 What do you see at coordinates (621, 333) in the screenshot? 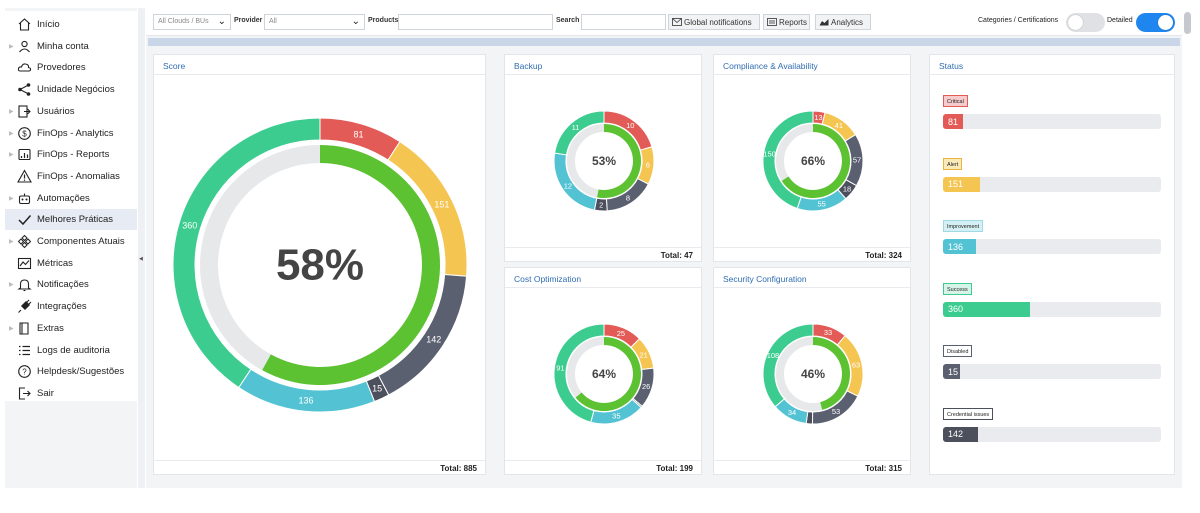
I see `donut-segment-label: 25` at bounding box center [621, 333].